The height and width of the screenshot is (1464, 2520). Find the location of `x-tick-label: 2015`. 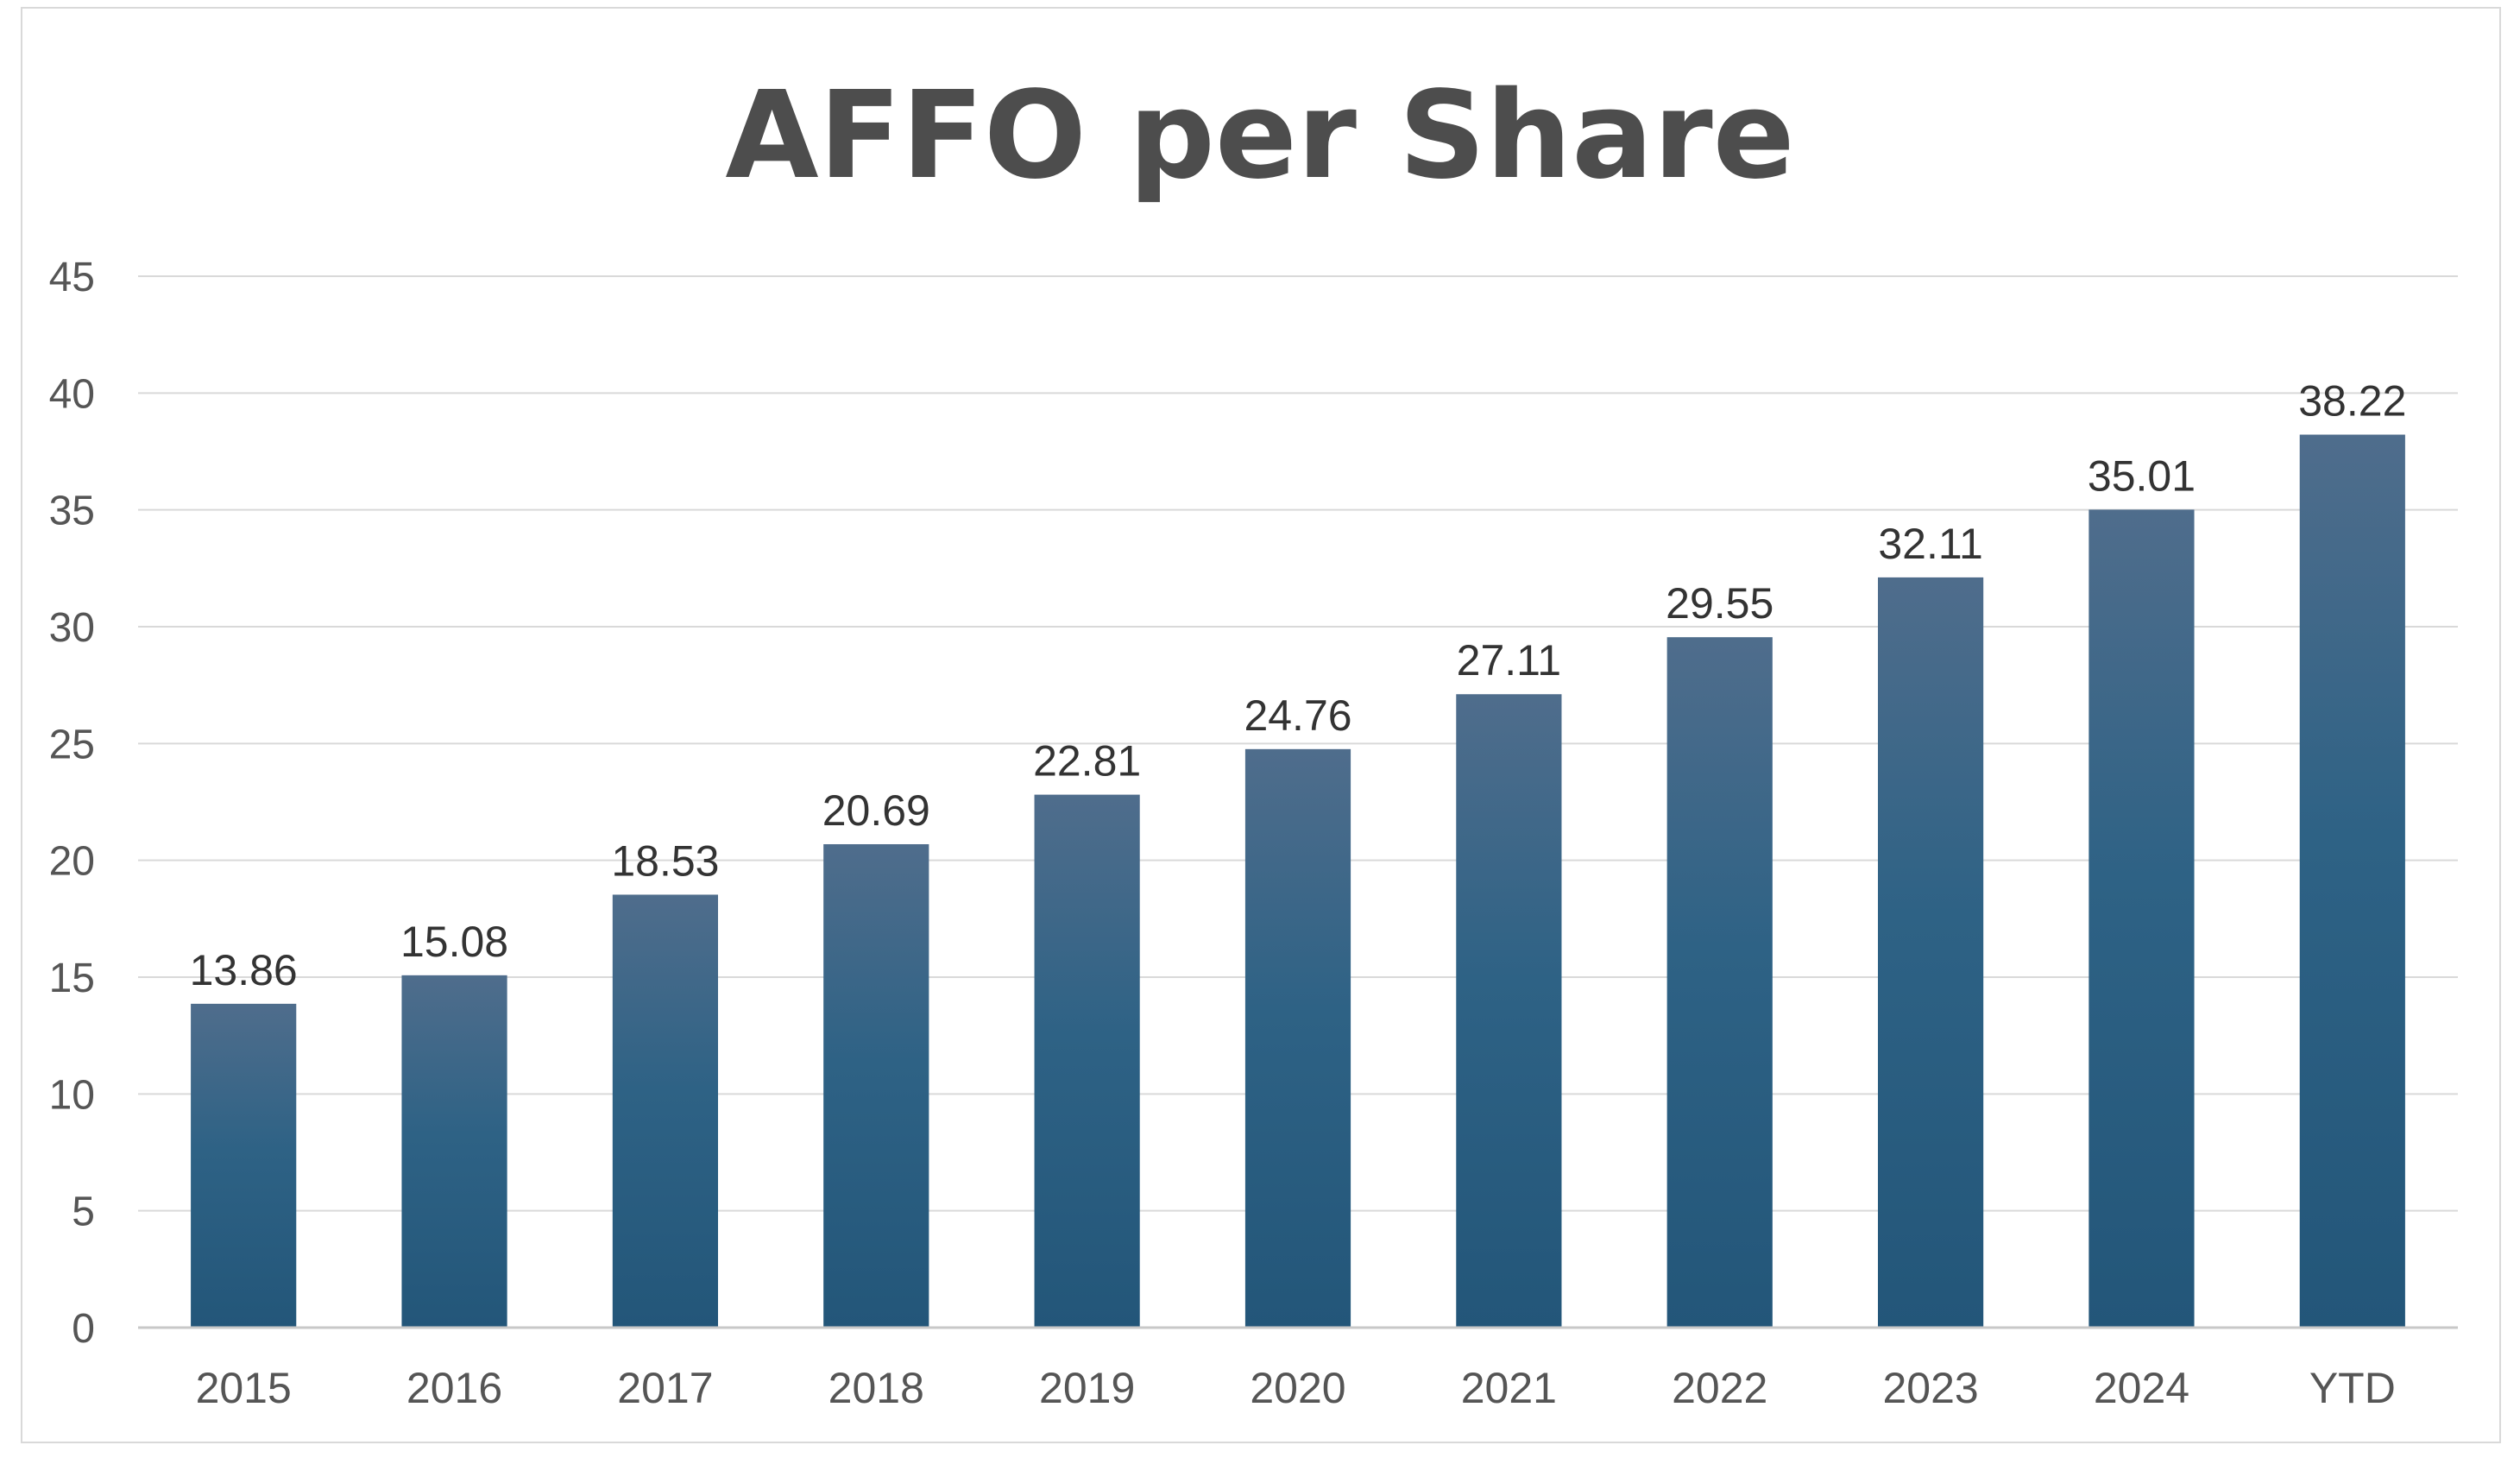

x-tick-label: 2015 is located at coordinates (244, 1388).